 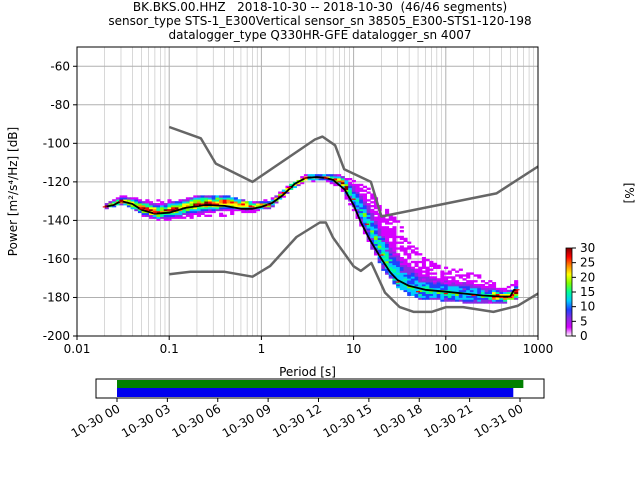 What do you see at coordinates (587, 277) in the screenshot?
I see `colorbar-tick-label: 20` at bounding box center [587, 277].